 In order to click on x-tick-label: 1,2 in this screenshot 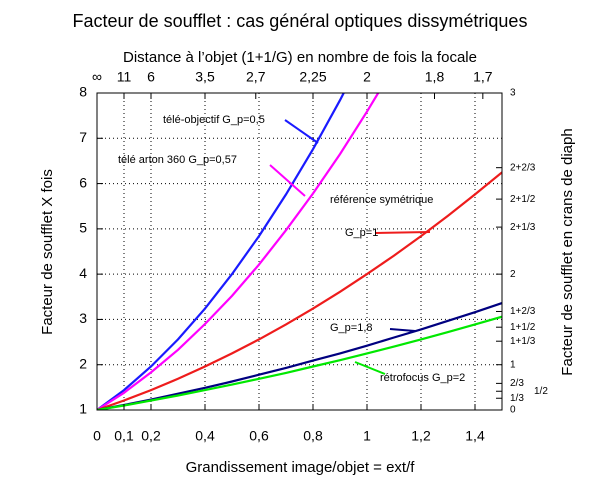, I will do `click(421, 436)`.